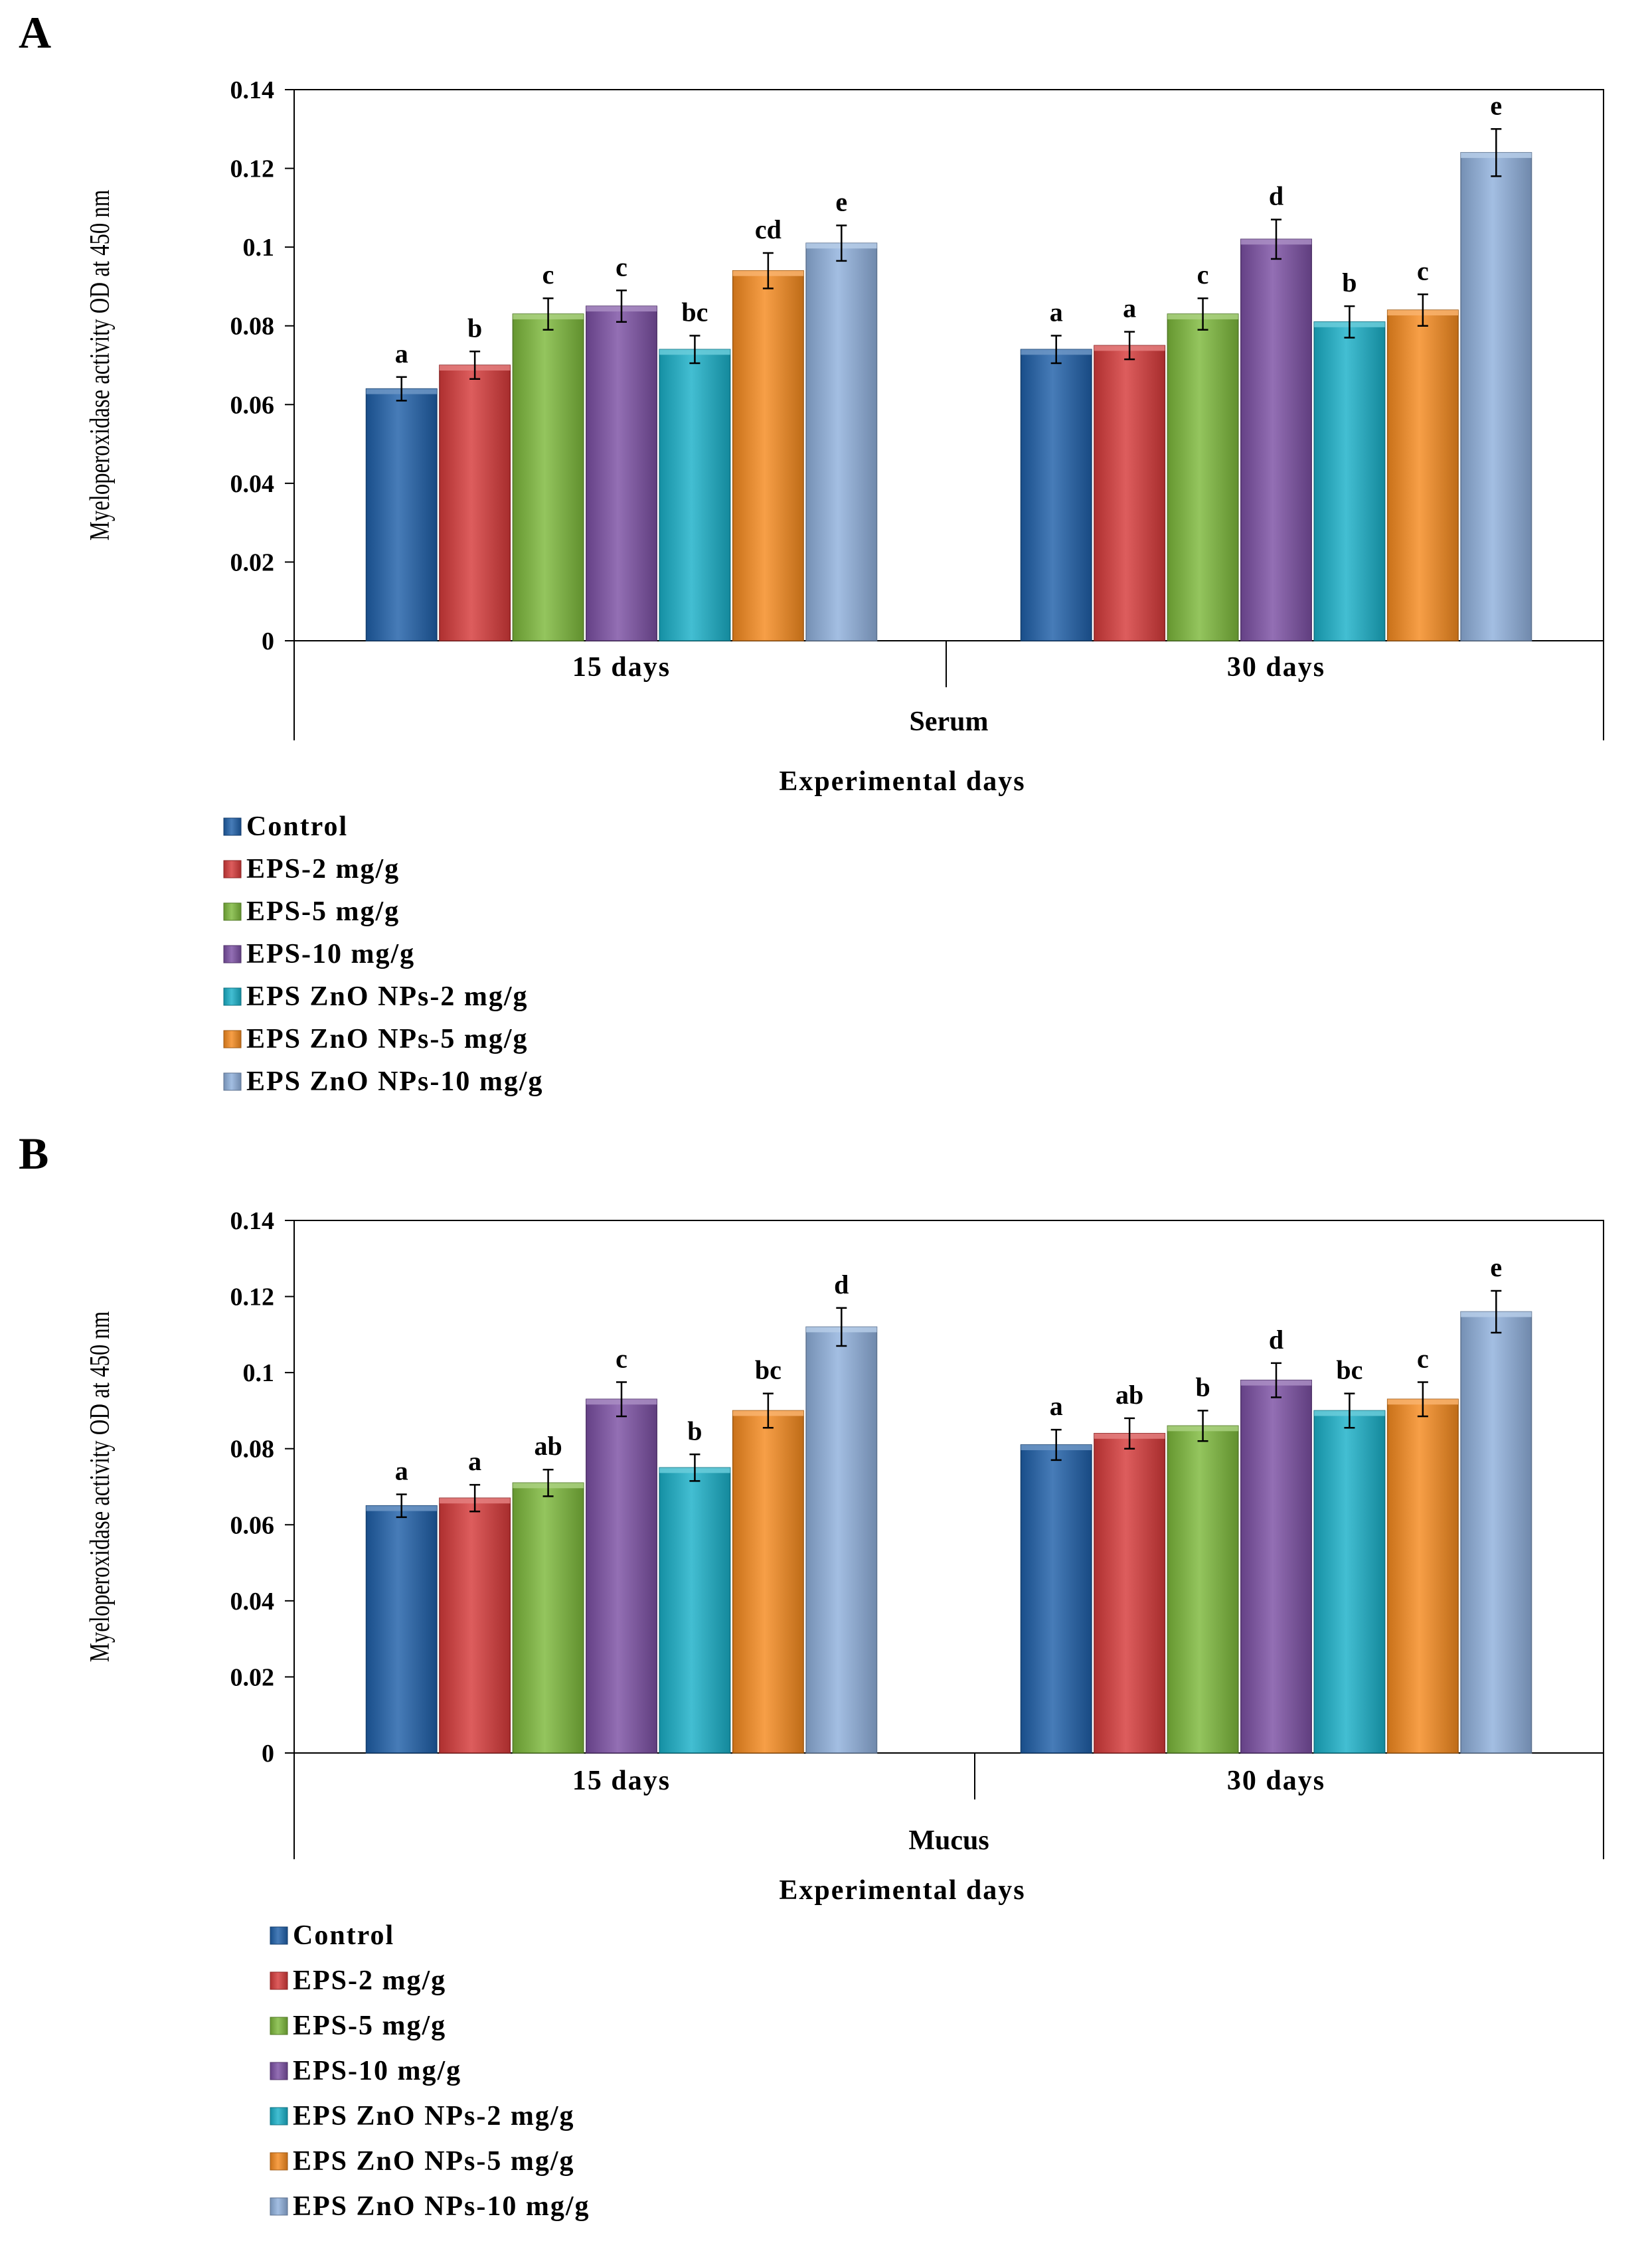 The image size is (1652, 2249). What do you see at coordinates (33, 1153) in the screenshot?
I see `panel-label: B` at bounding box center [33, 1153].